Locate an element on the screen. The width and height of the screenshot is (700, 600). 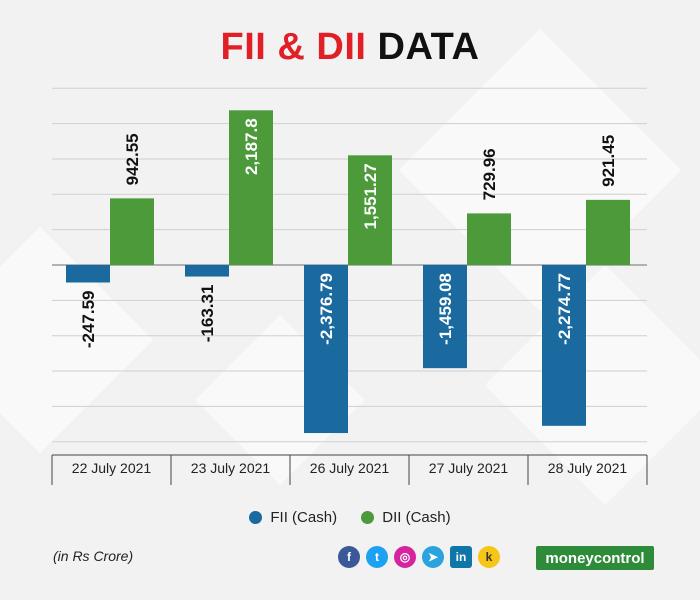
page-title: FII & DII DATA is located at coordinates (350, 47).